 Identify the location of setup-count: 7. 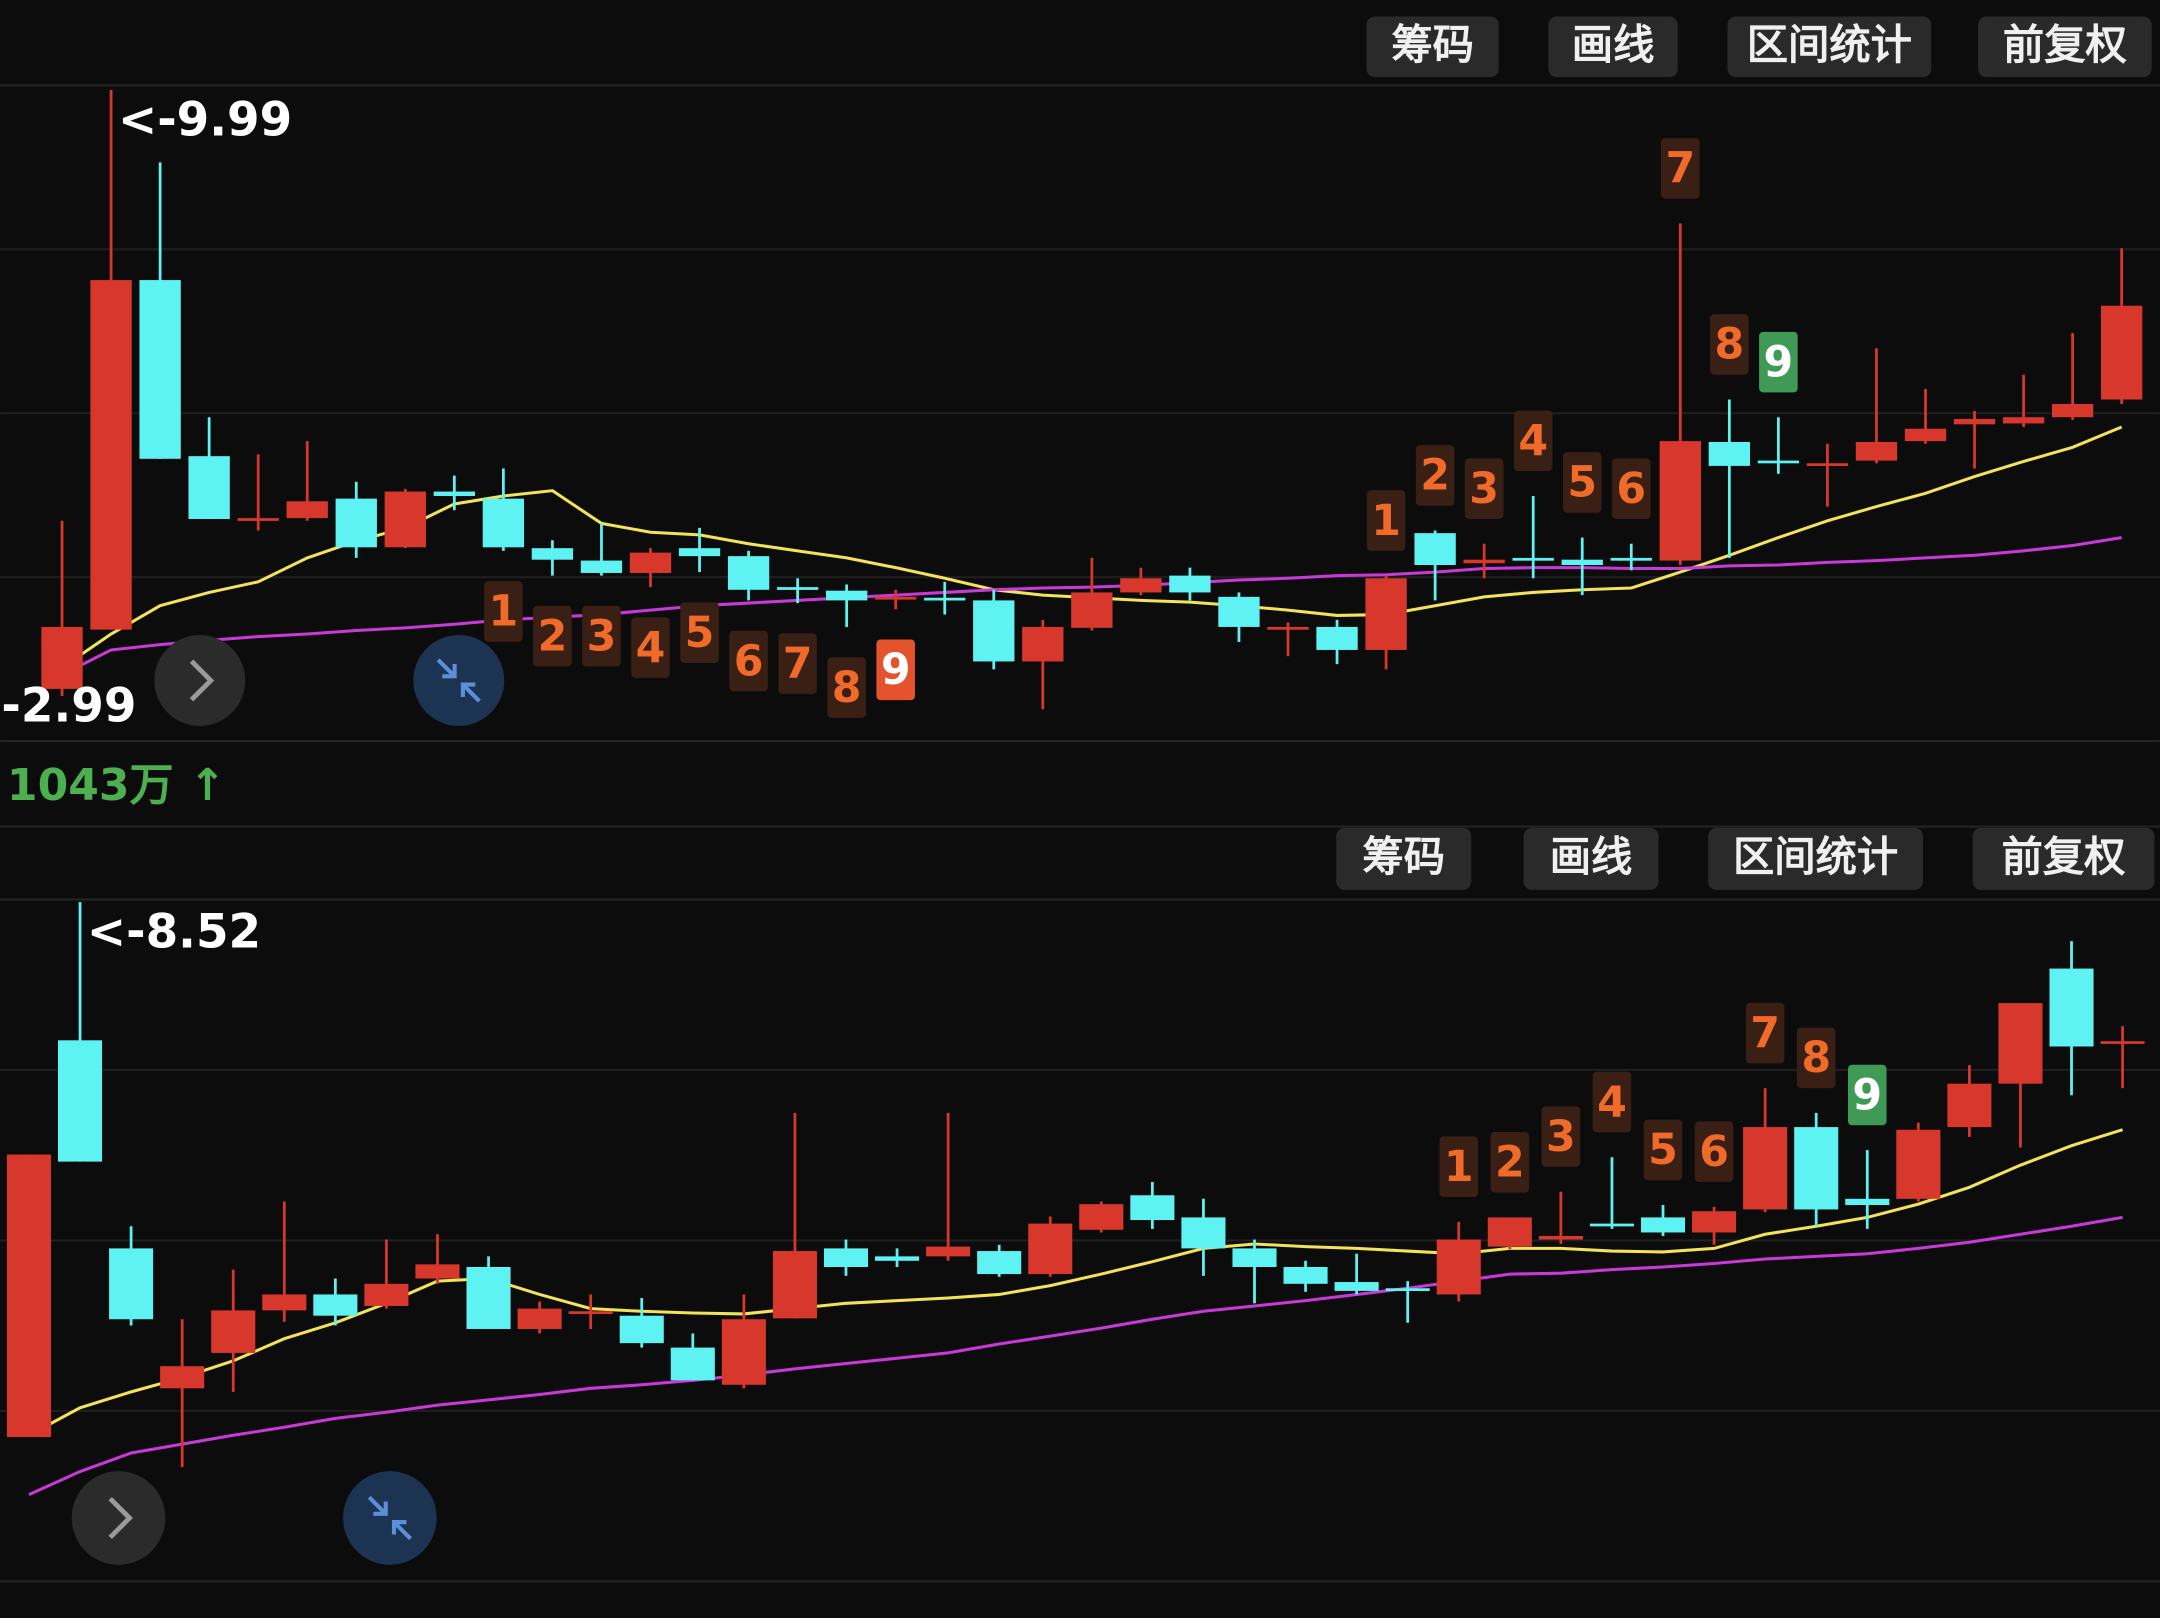
(1680, 169).